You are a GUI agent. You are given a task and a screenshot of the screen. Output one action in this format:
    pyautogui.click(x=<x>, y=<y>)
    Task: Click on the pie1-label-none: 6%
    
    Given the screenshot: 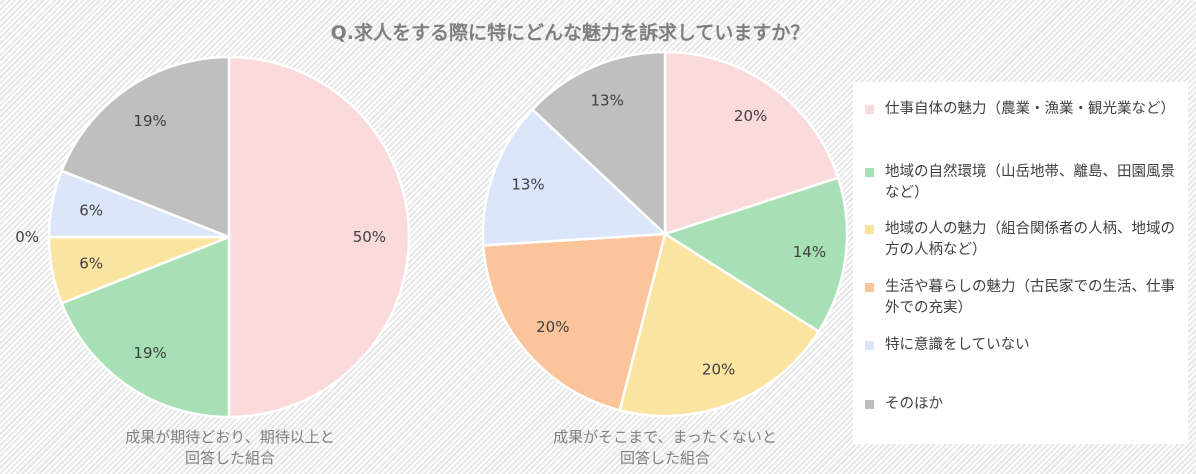 What is the action you would take?
    pyautogui.click(x=91, y=211)
    